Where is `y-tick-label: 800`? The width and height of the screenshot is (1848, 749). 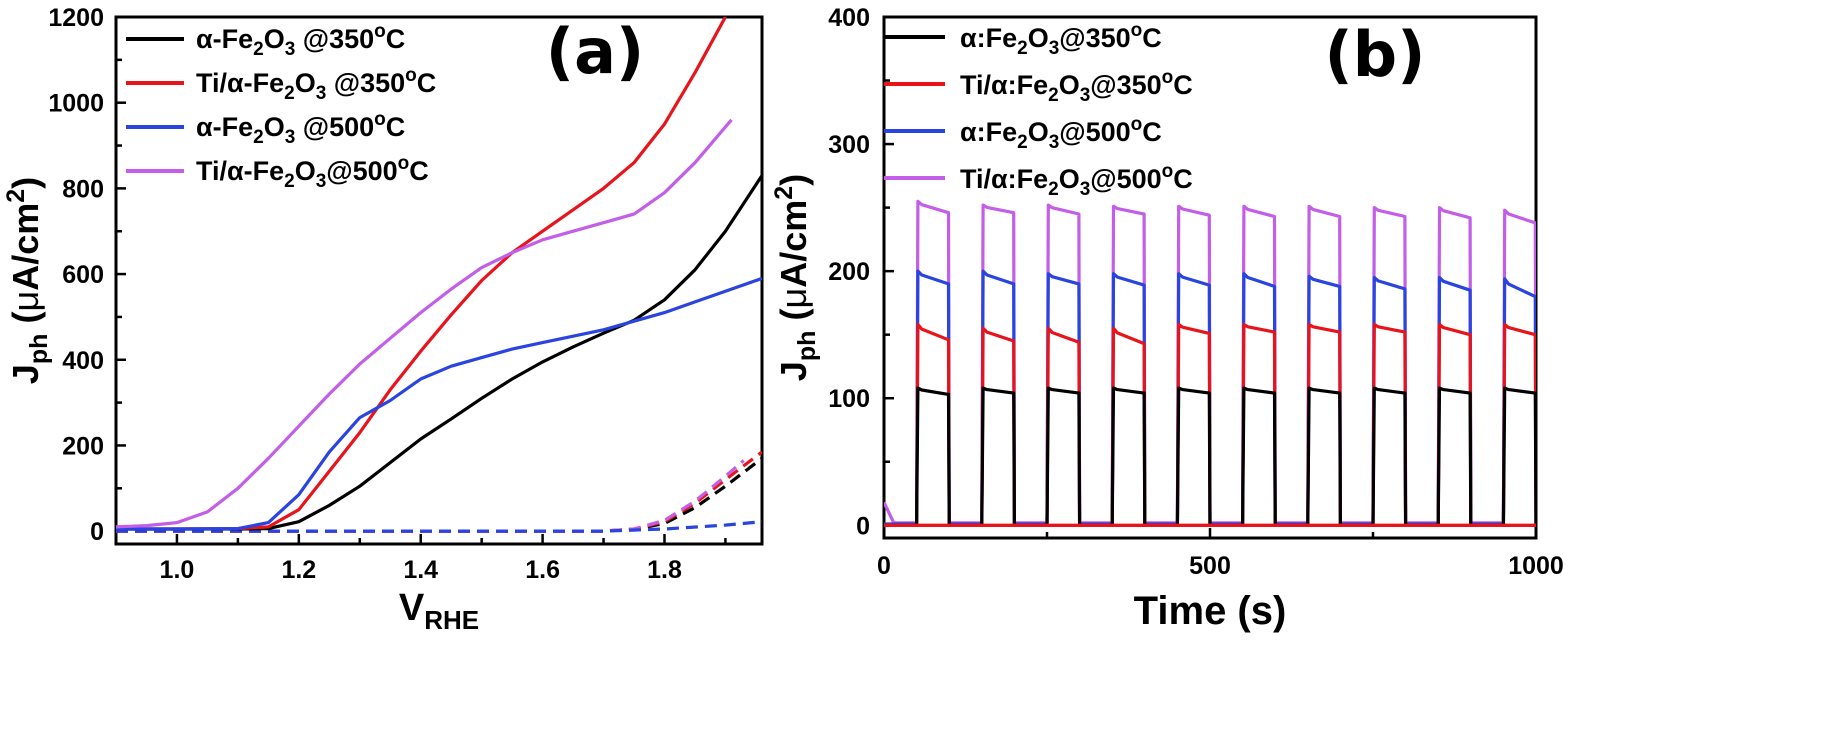 y-tick-label: 800 is located at coordinates (83, 189).